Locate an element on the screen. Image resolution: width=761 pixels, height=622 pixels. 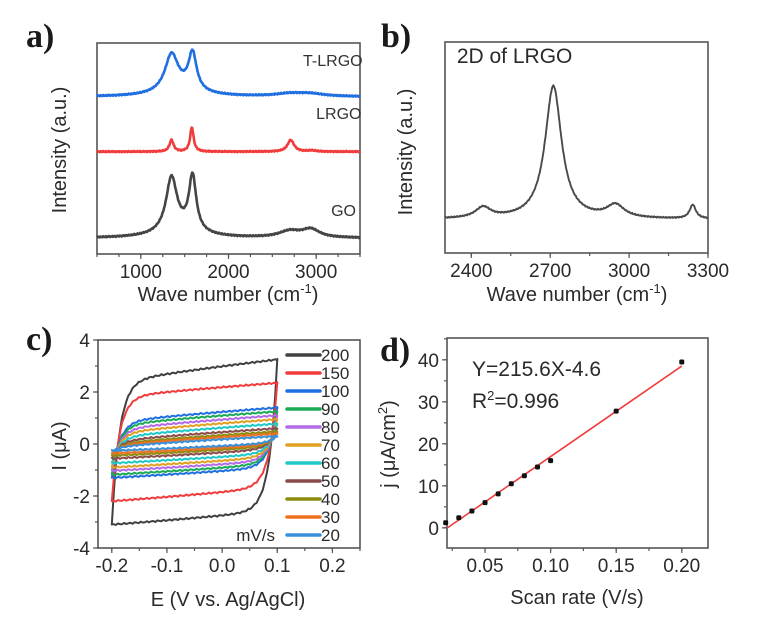
panel-c-label: c) is located at coordinates (39, 339).